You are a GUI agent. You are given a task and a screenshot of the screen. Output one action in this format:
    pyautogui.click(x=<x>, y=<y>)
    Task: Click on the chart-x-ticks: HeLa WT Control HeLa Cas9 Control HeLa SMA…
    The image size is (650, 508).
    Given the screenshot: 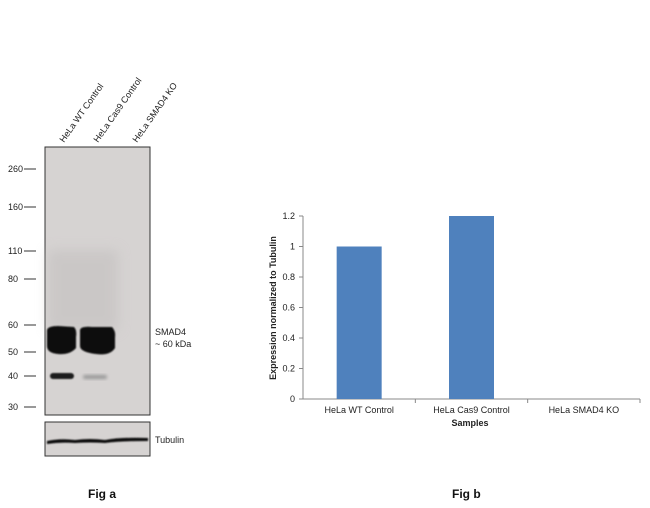 What is the action you would take?
    pyautogui.click(x=482, y=407)
    